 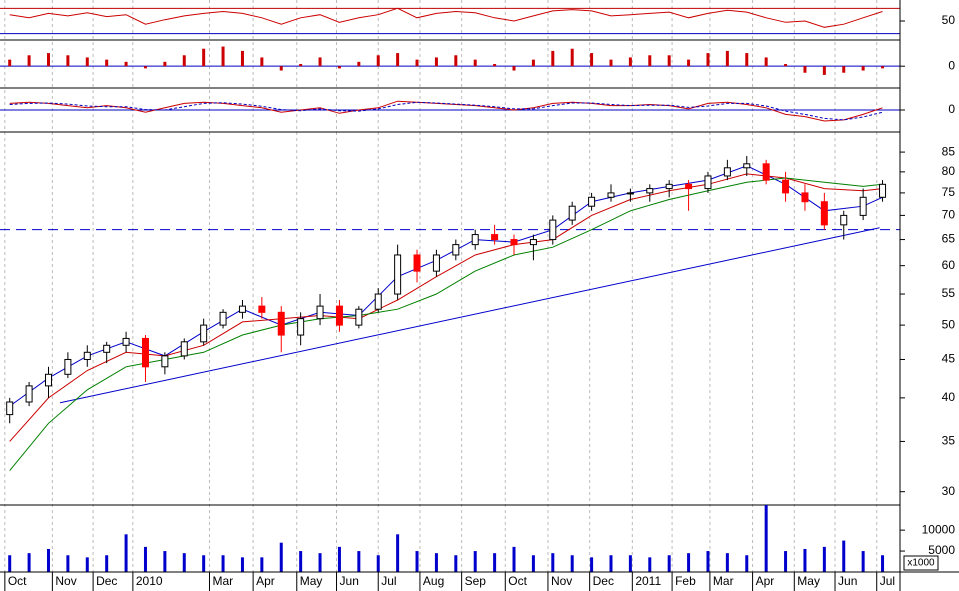 What do you see at coordinates (517, 581) in the screenshot?
I see `x-tick-label: Oct` at bounding box center [517, 581].